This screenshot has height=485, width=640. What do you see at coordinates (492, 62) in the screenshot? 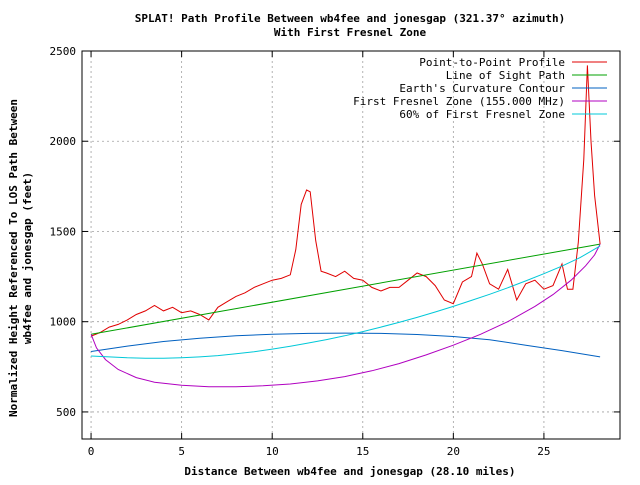
I see `legend-label: Point-to-Point Profile` at bounding box center [492, 62].